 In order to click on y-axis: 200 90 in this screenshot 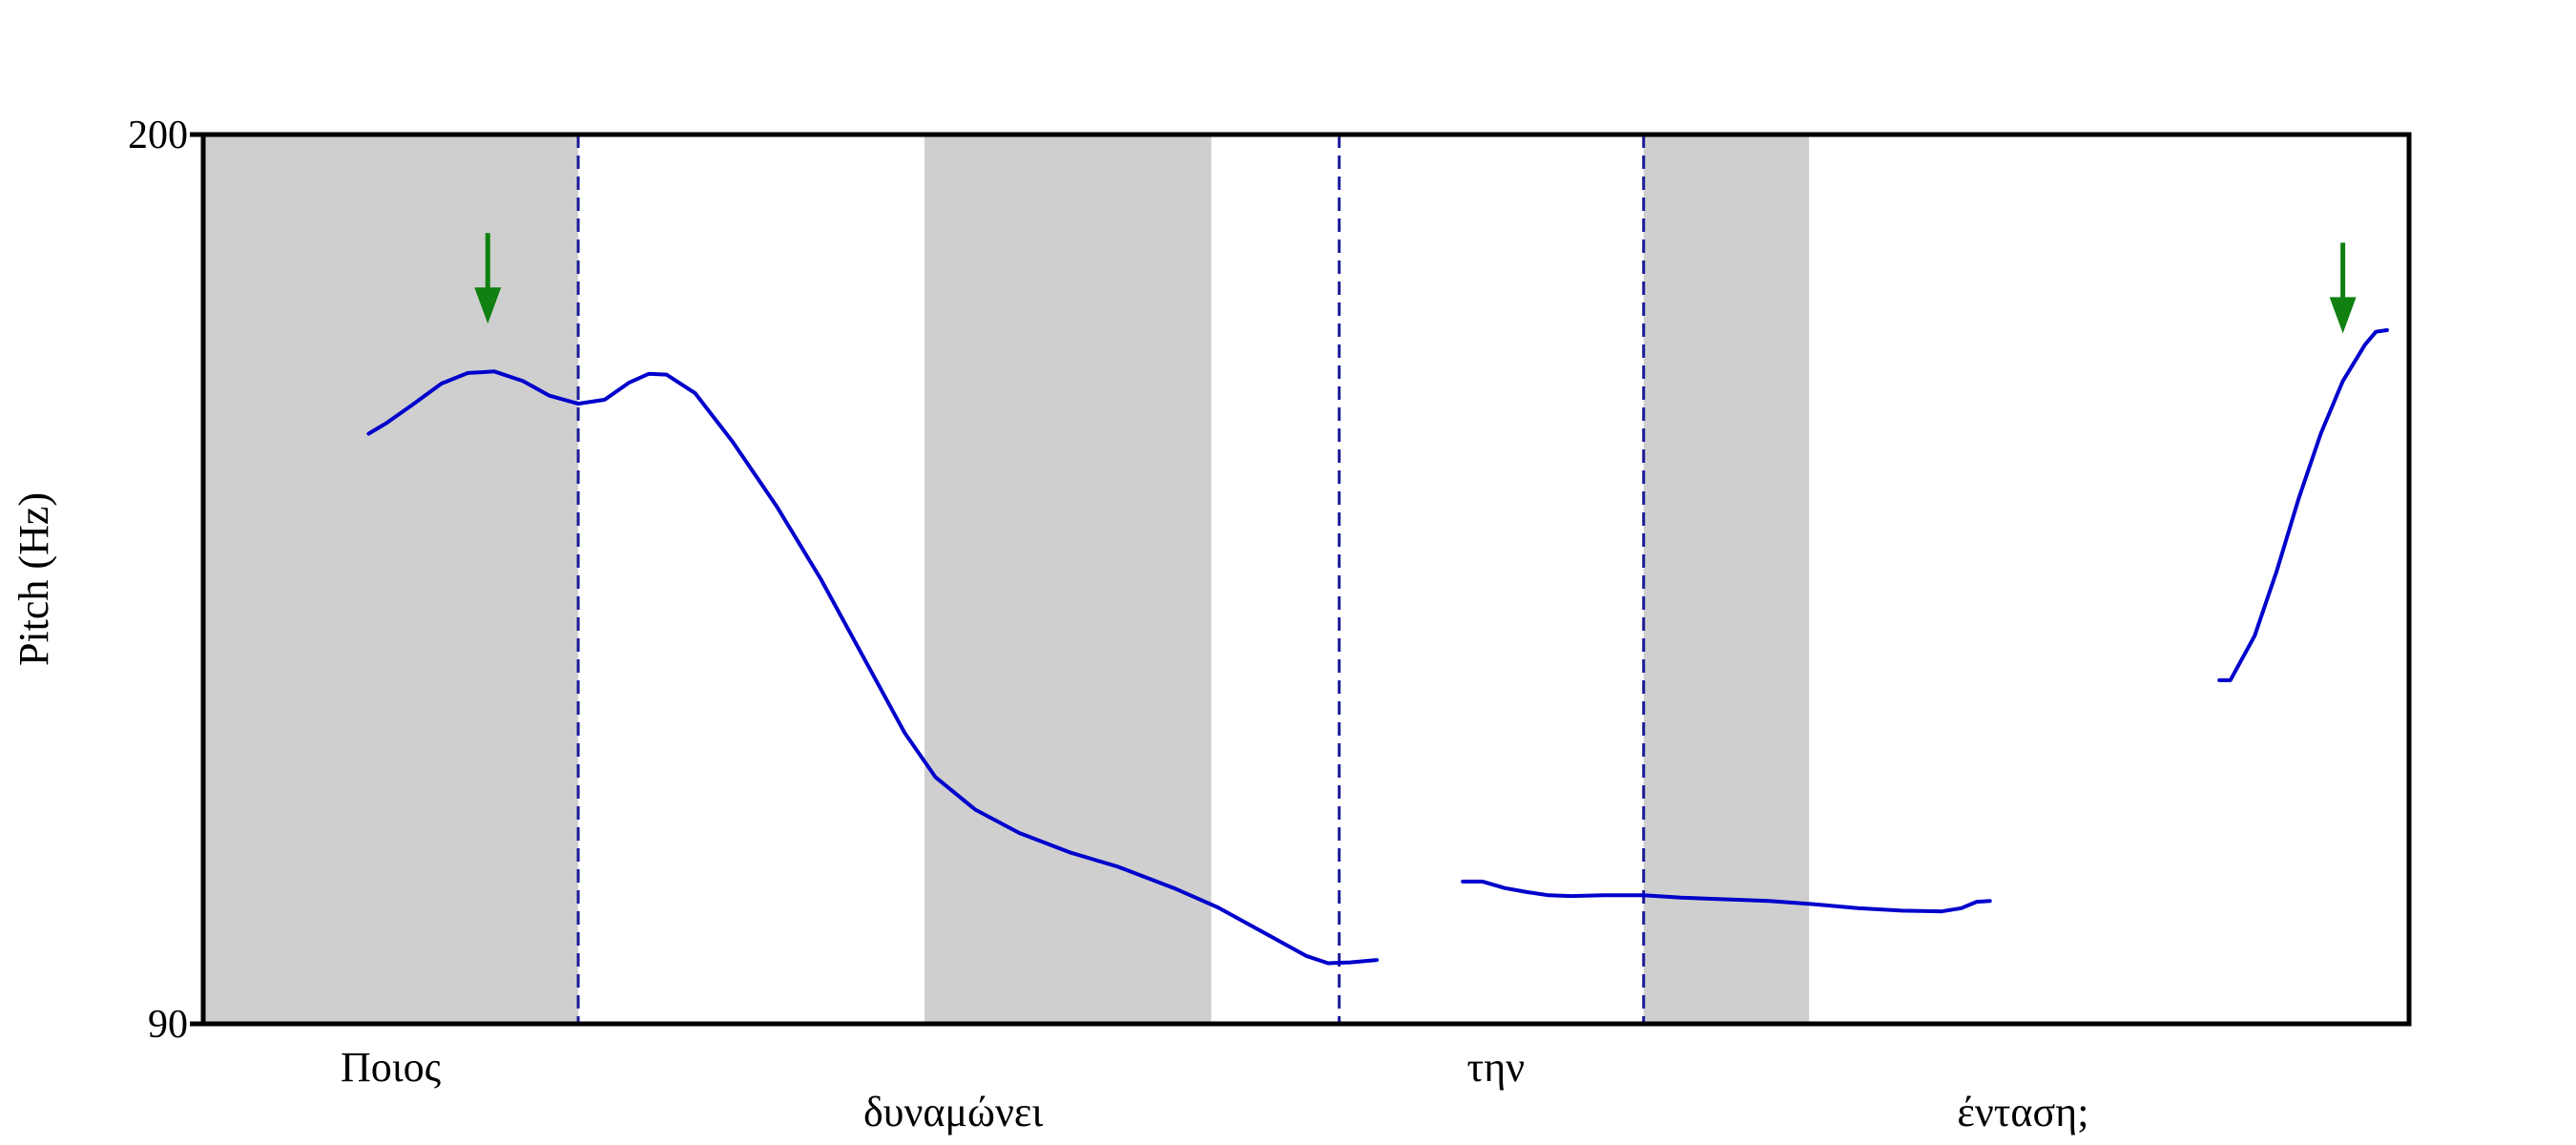, I will do `click(165, 581)`.